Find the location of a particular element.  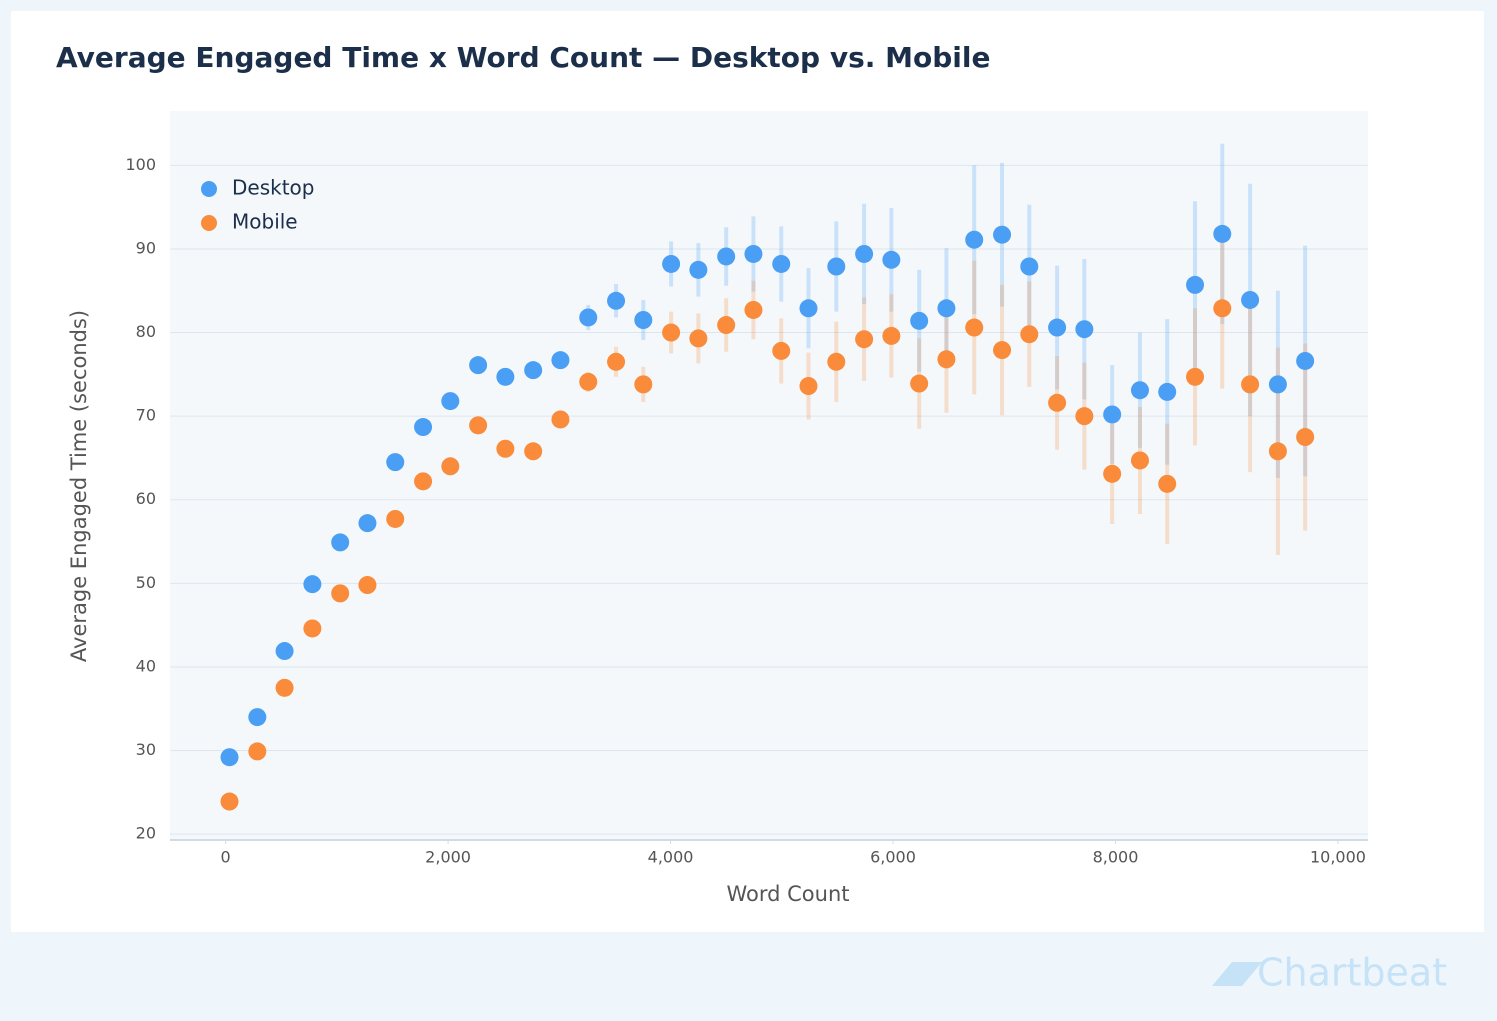

y-axis-title: Average Engaged Time (seconds) is located at coordinates (79, 486).